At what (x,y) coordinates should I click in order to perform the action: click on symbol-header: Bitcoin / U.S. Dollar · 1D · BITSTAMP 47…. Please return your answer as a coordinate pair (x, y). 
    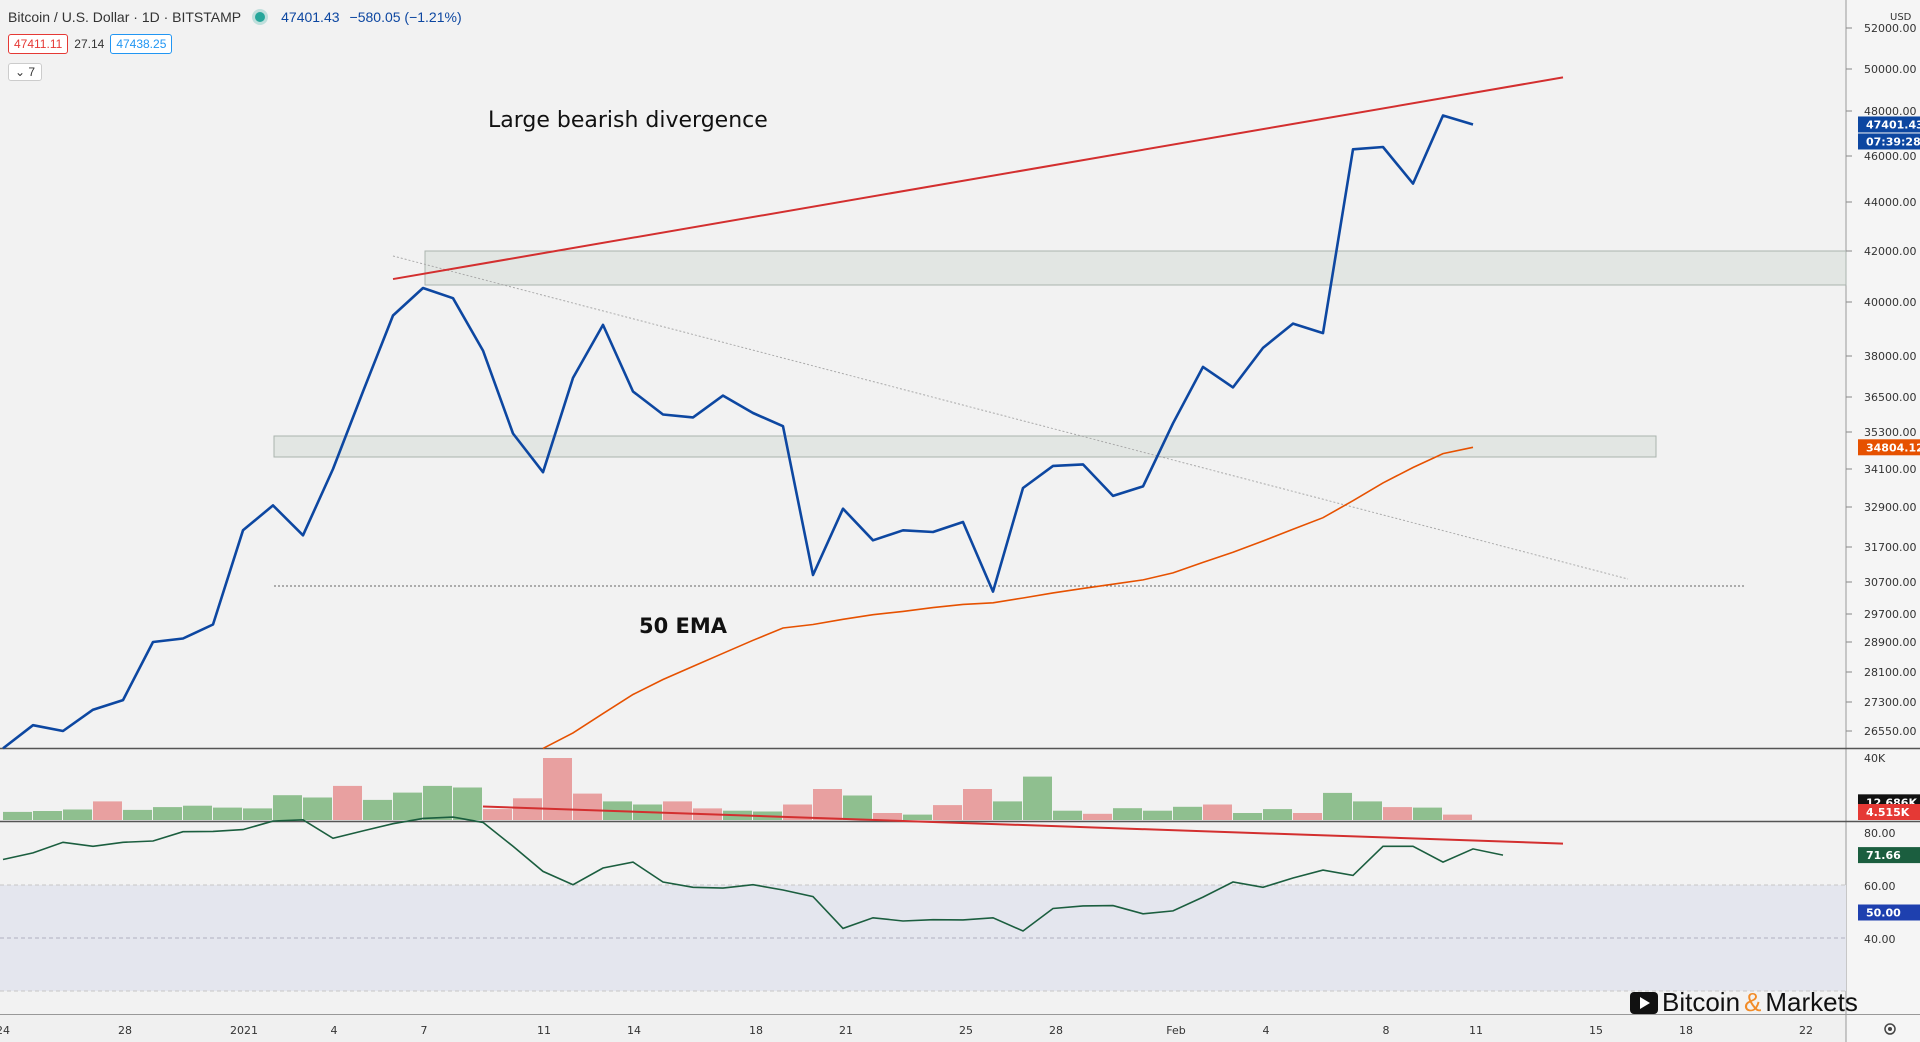
    Looking at the image, I should click on (235, 17).